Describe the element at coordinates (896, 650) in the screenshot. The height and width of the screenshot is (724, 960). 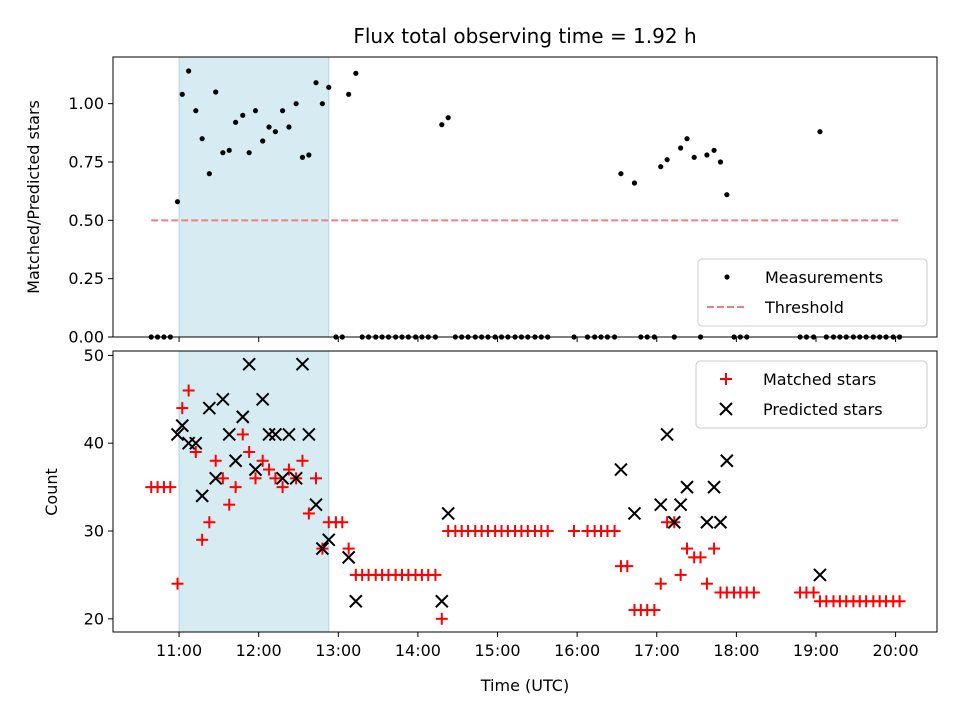
I see `x-tick-label: 20:00` at that location.